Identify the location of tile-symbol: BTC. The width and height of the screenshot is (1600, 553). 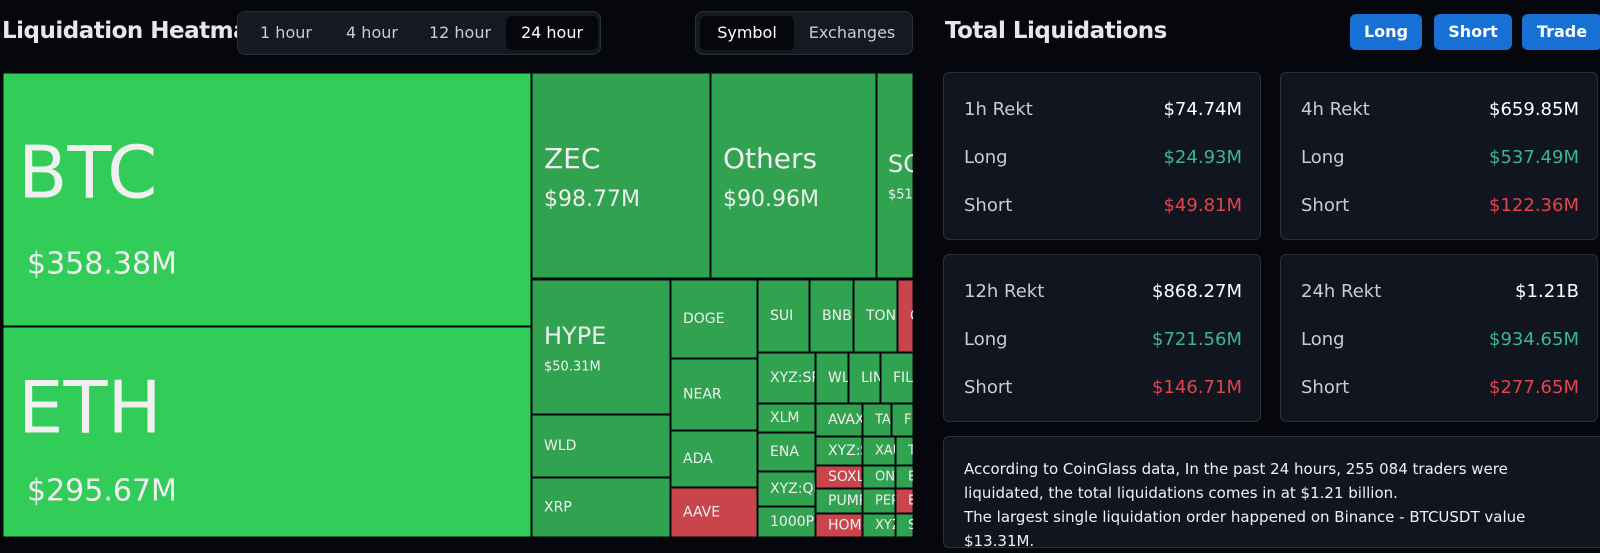
(87, 173).